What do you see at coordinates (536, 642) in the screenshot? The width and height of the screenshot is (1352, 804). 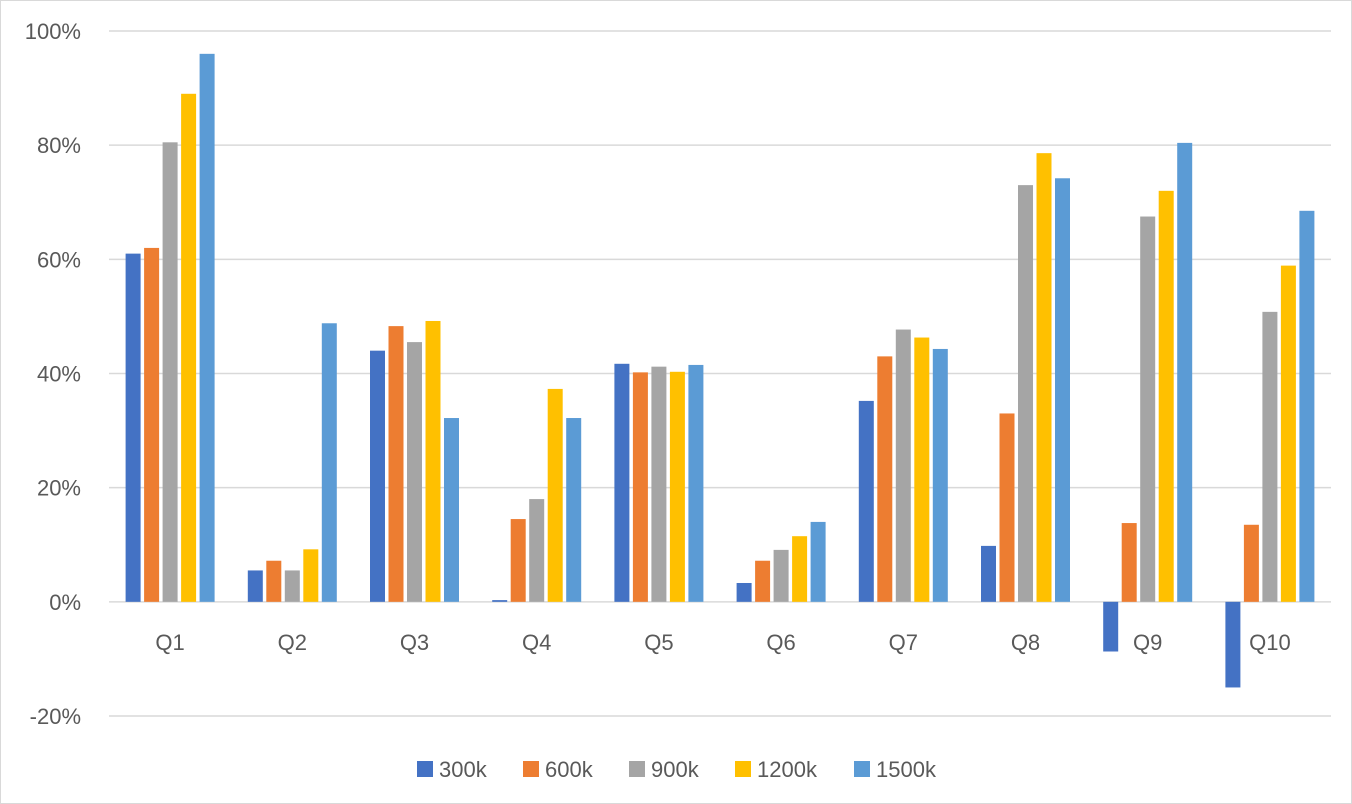 I see `x-tick-label: Q4` at bounding box center [536, 642].